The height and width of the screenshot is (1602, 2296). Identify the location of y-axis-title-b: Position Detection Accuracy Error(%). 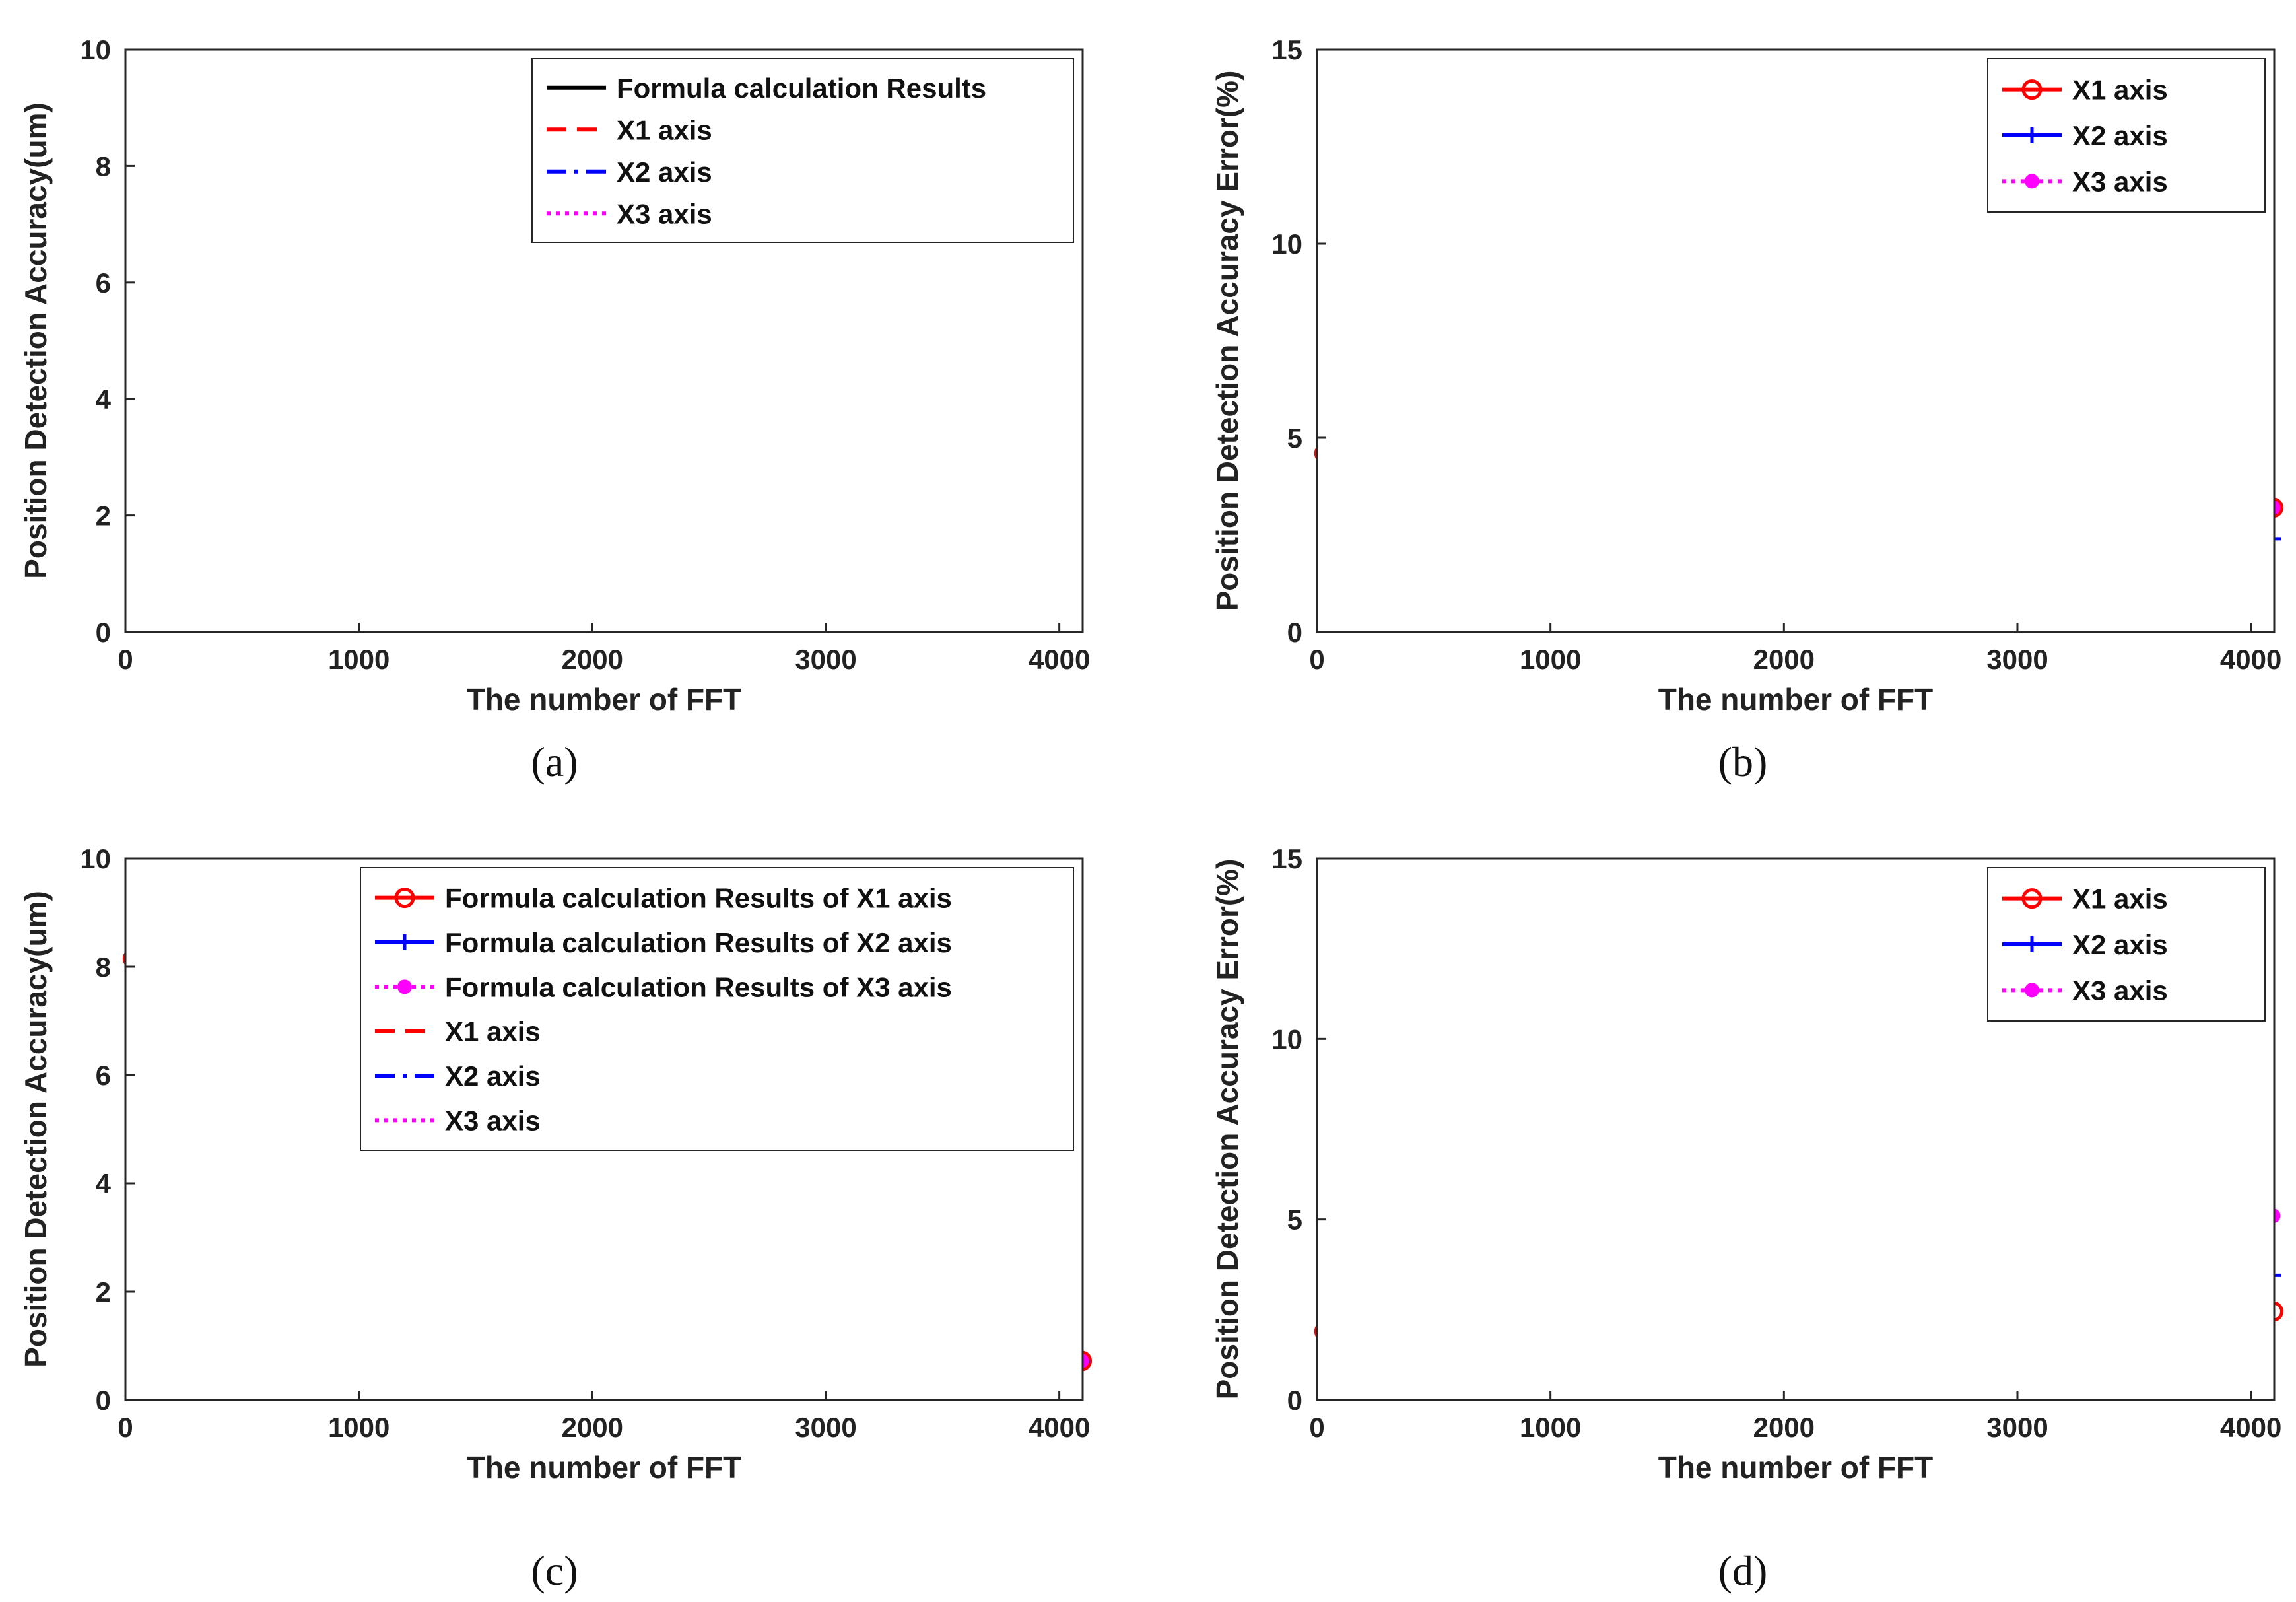
(1227, 341).